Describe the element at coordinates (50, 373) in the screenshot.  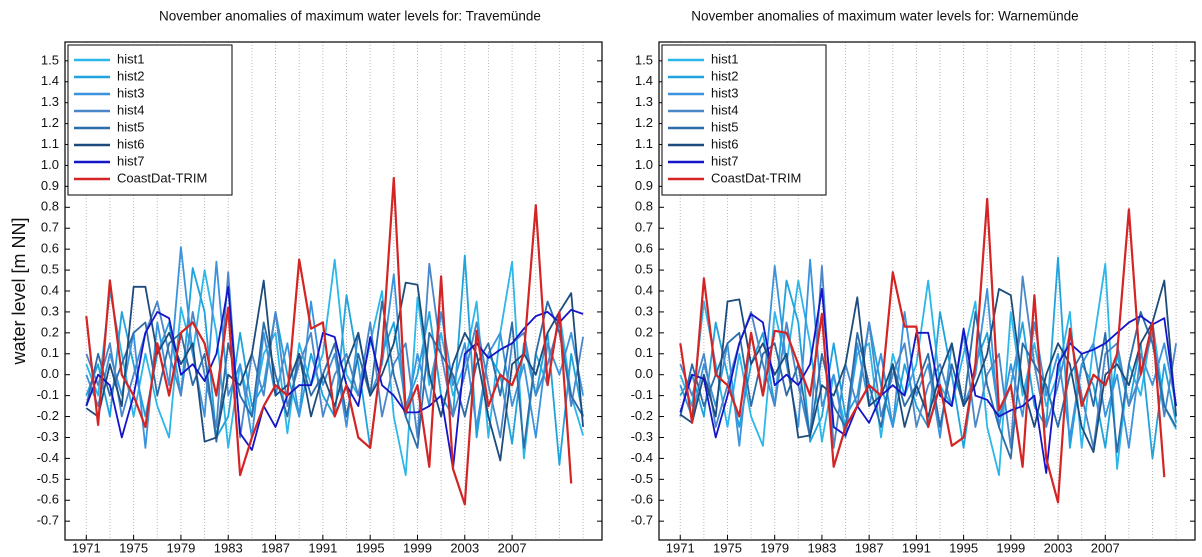
I see `y-tick-label: 0.0` at that location.